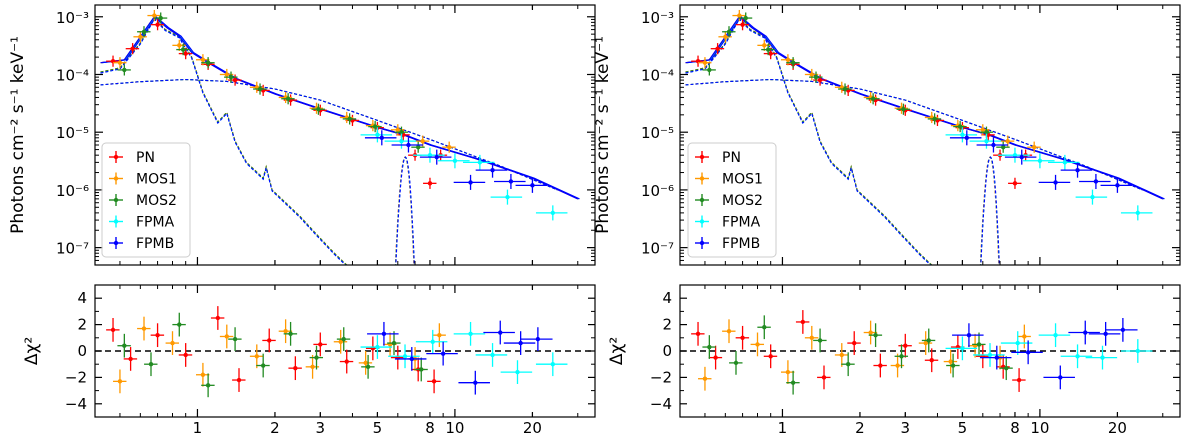 The width and height of the screenshot is (1200, 433). What do you see at coordinates (990, 210) in the screenshot?
I see `model-fe-line-fpmb` at bounding box center [990, 210].